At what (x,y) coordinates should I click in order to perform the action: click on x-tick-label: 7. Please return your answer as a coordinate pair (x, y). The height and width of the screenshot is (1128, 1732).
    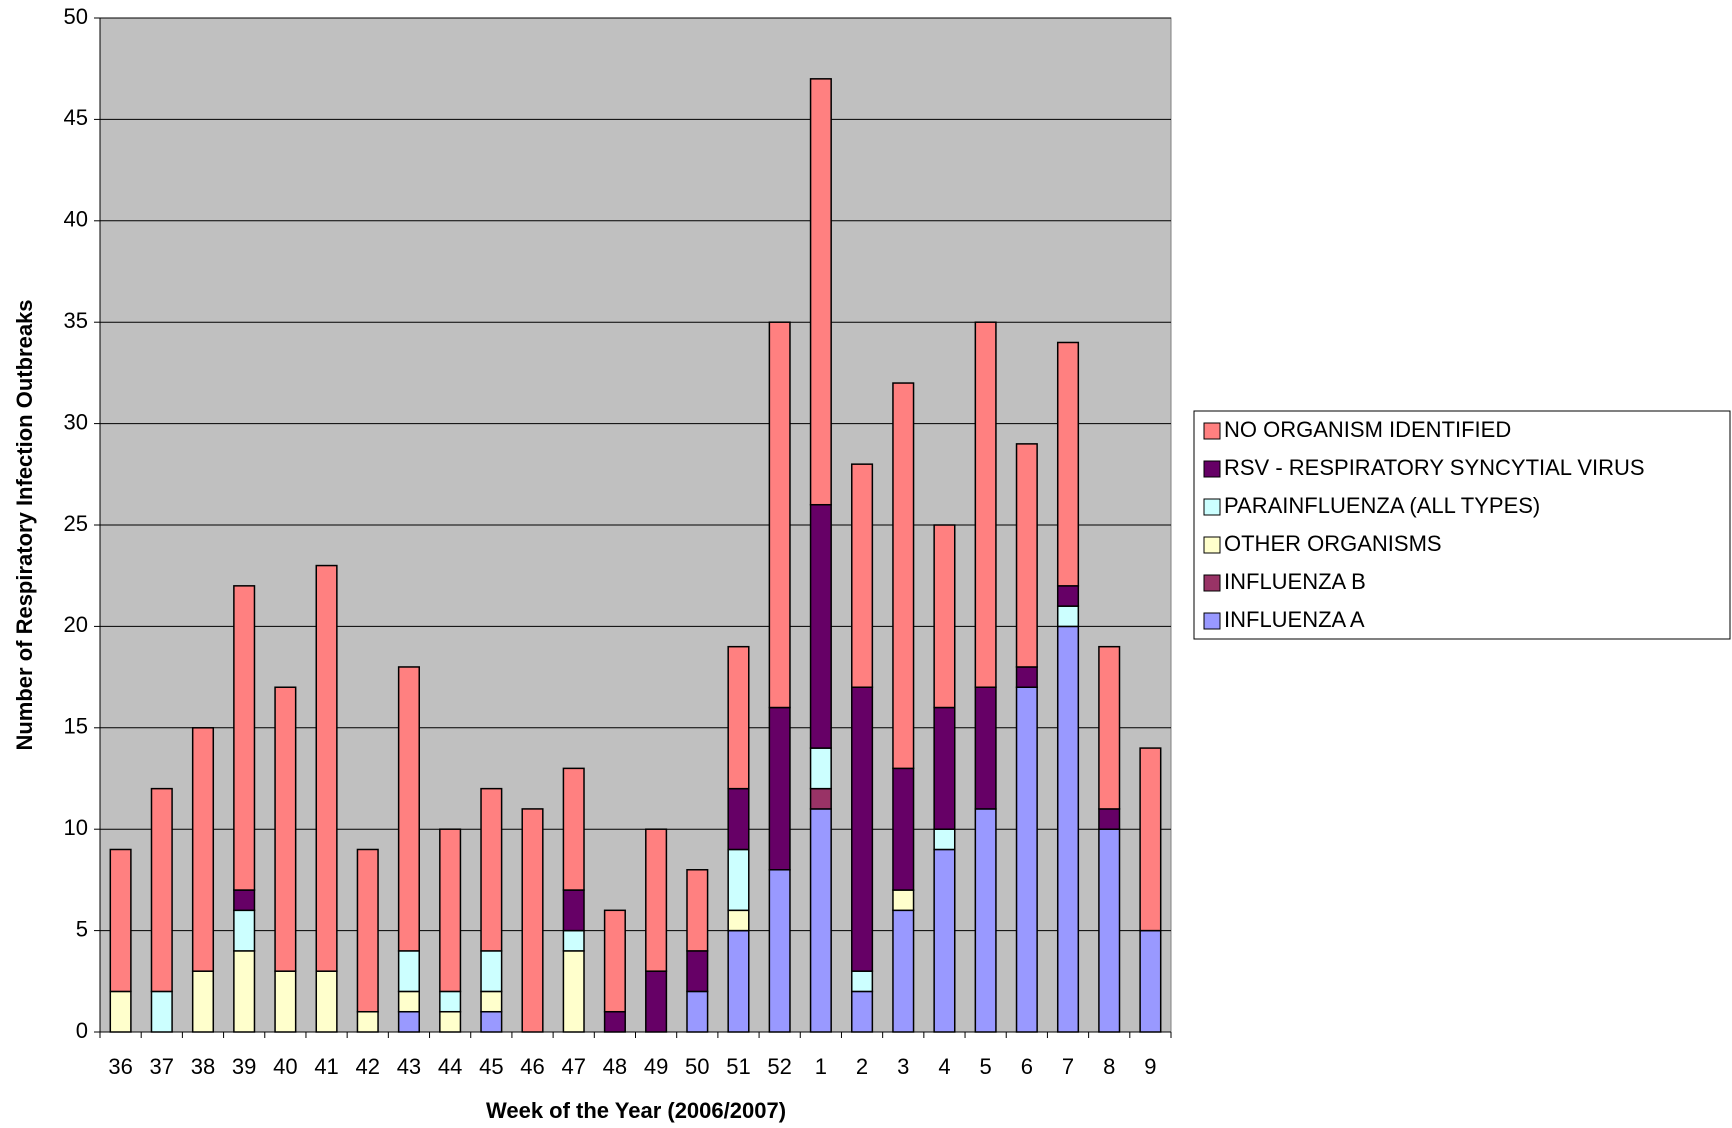
    Looking at the image, I should click on (1068, 1066).